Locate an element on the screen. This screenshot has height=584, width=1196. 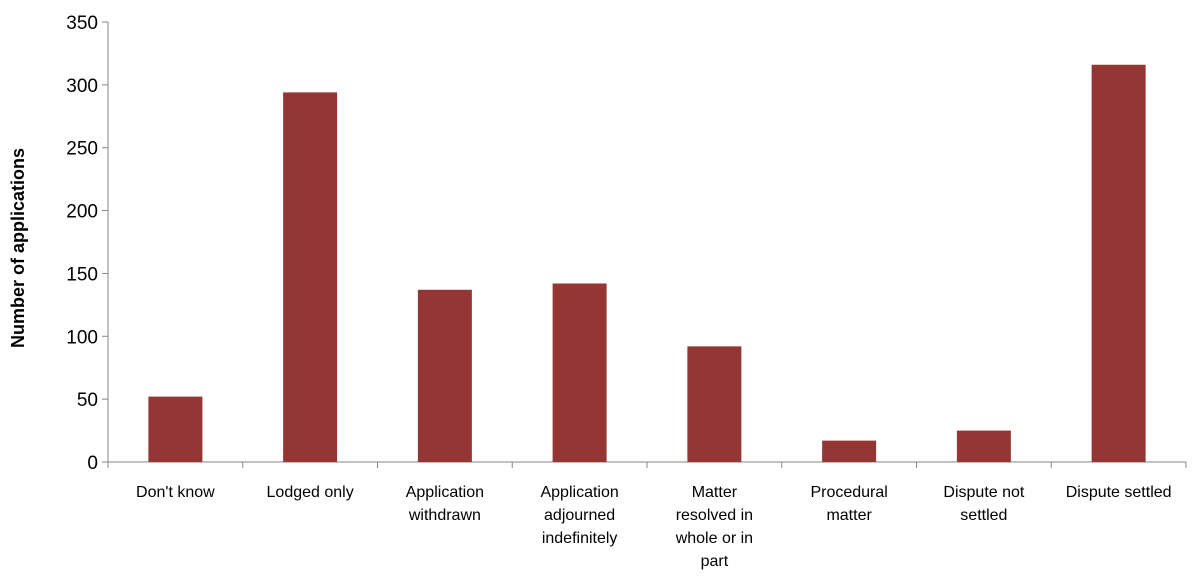
x-category-label: Matter resolved in whole or in part is located at coordinates (714, 527).